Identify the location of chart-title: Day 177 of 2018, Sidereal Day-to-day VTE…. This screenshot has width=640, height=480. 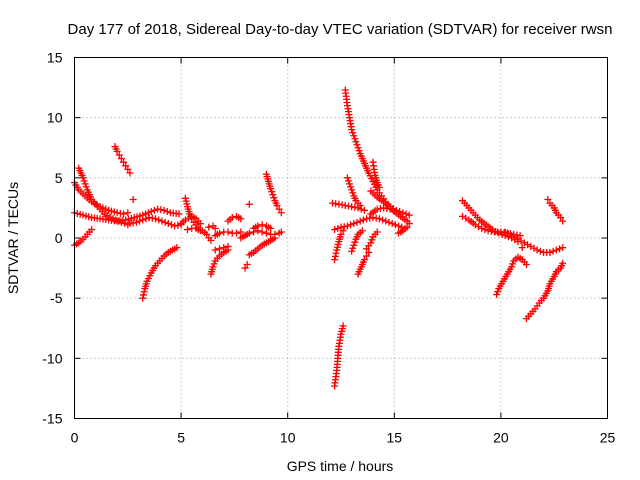
(340, 29).